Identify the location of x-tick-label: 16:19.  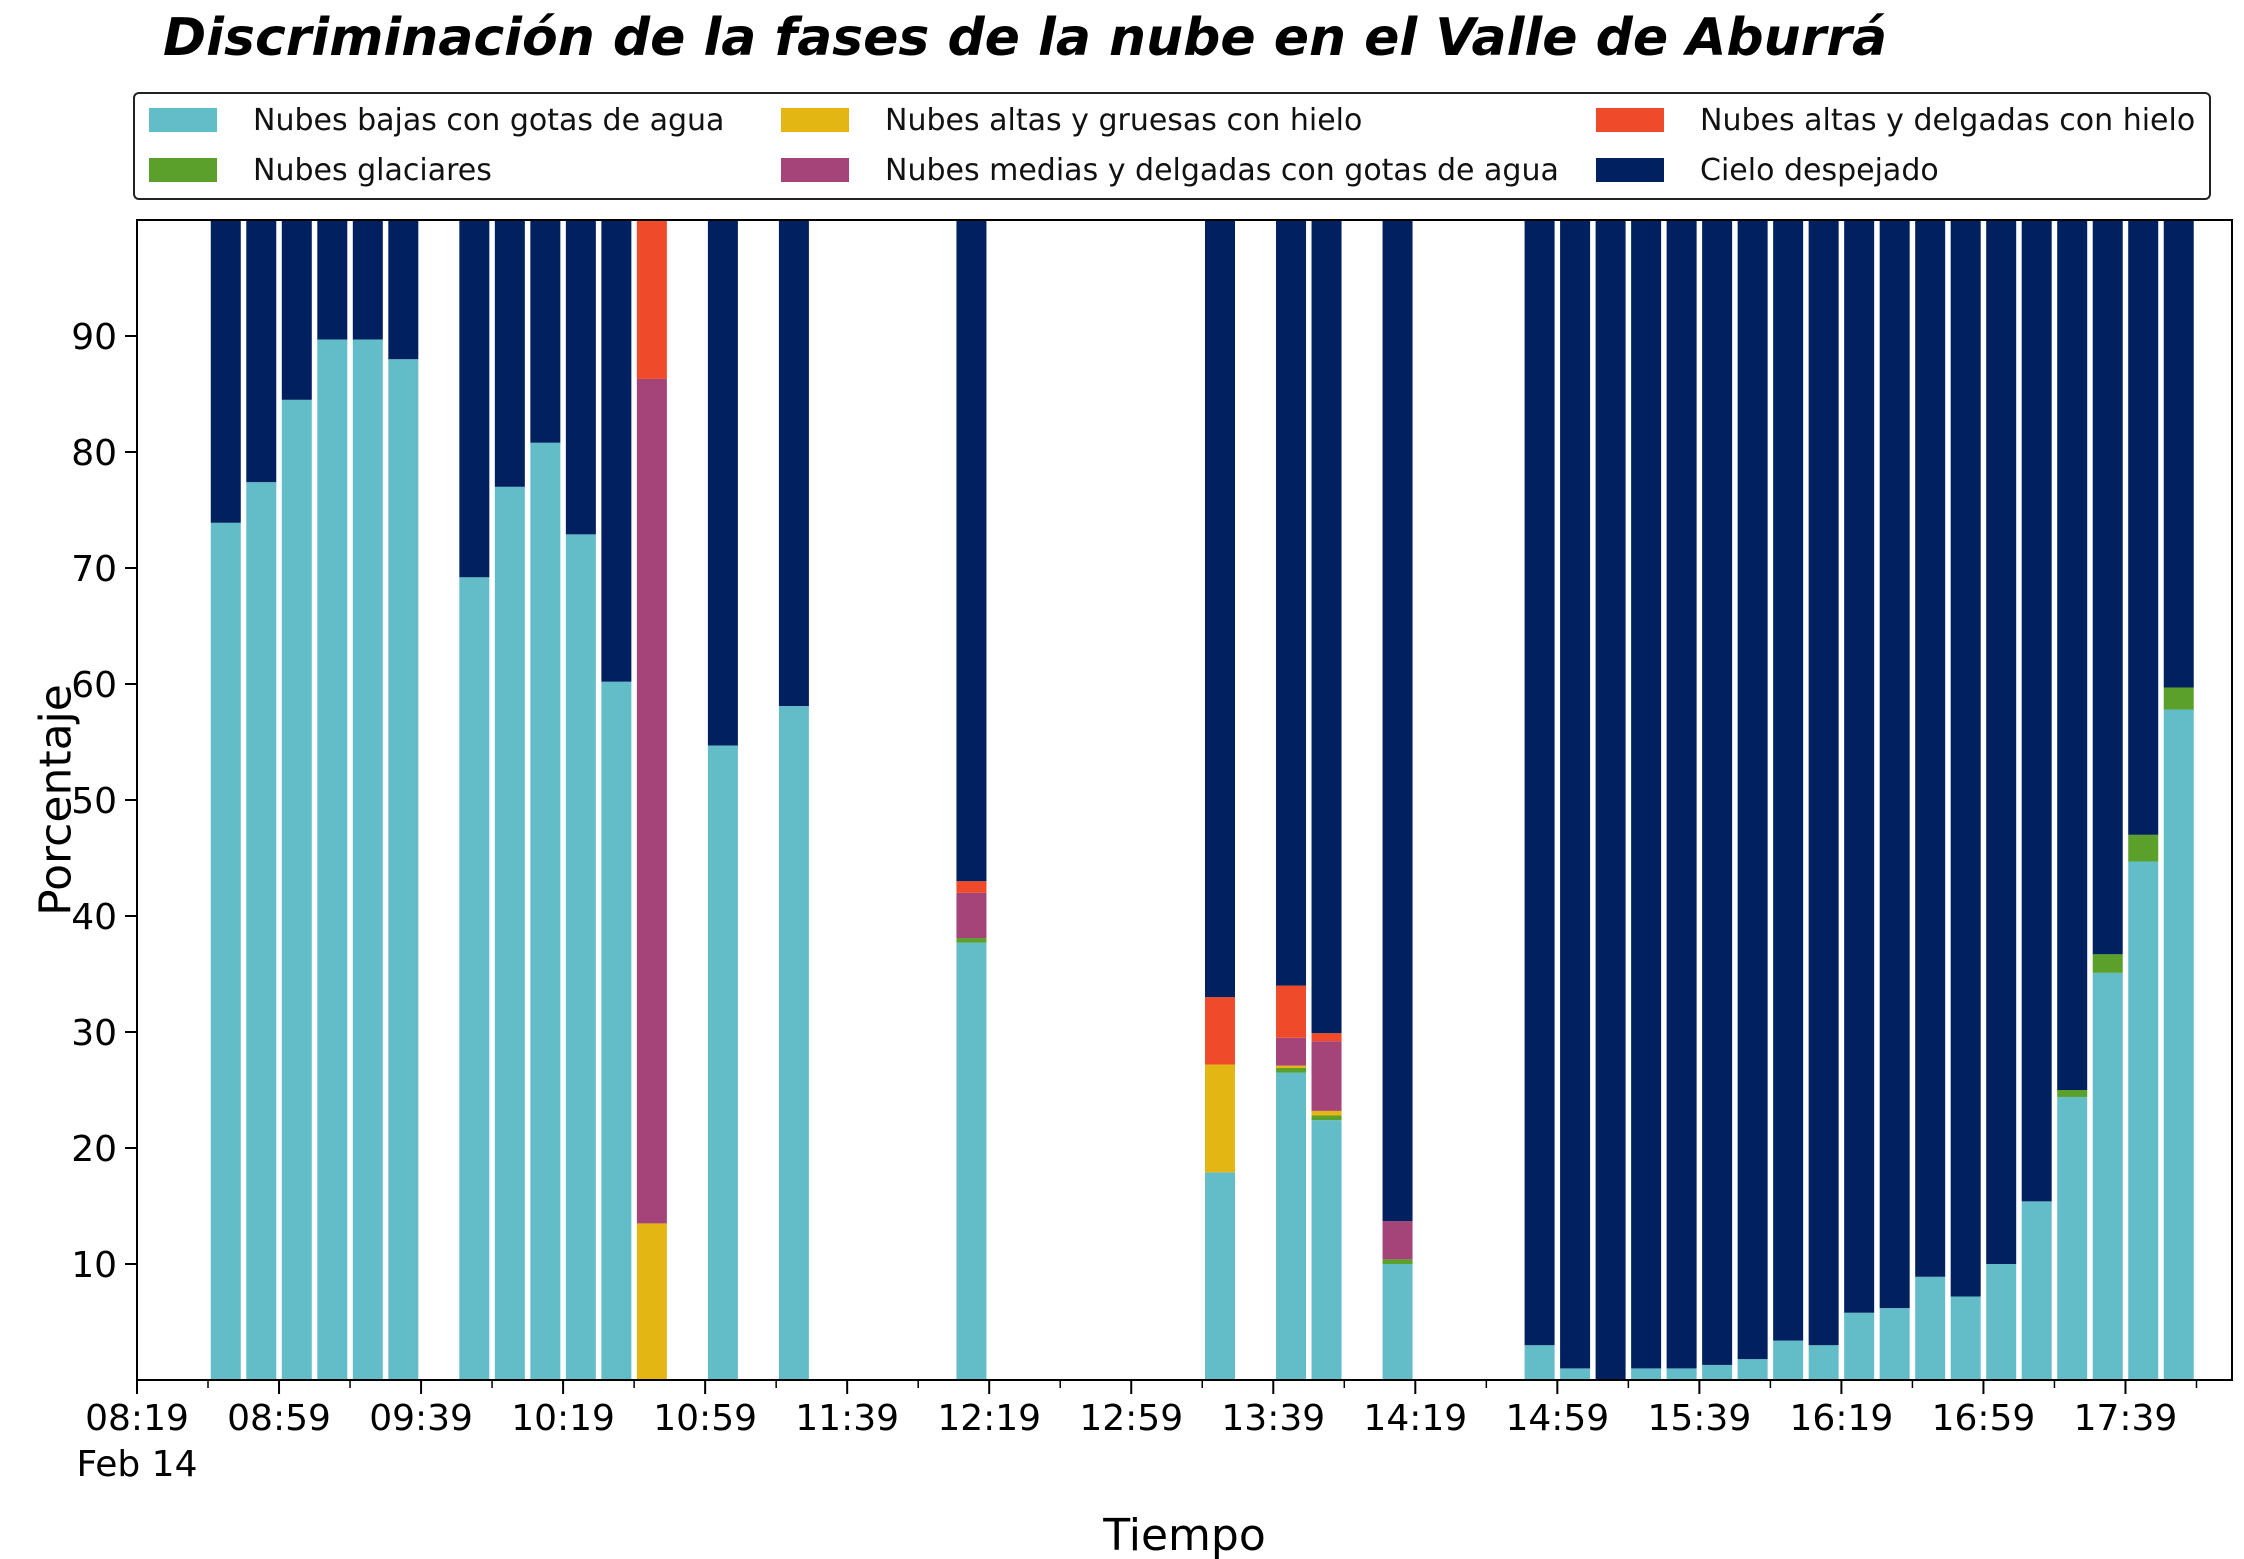
(1842, 1418).